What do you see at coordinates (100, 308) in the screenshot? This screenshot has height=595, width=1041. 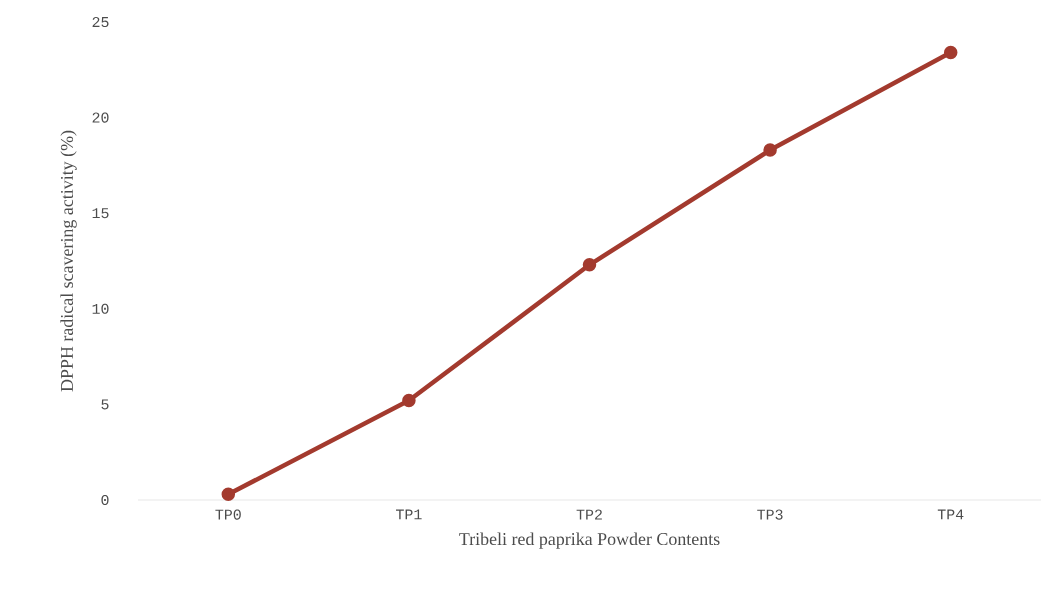 I see `y-tick-label: 10` at bounding box center [100, 308].